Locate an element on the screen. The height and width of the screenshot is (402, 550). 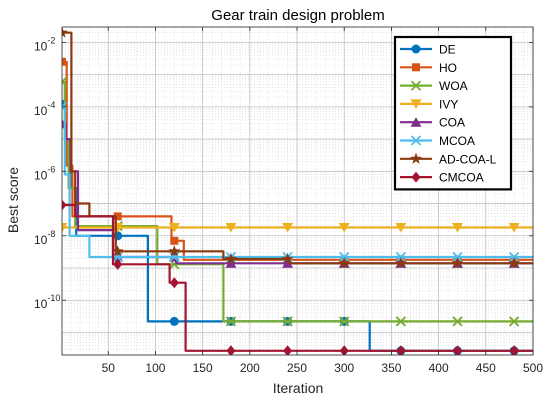
legend-item: DE is located at coordinates (428, 50).